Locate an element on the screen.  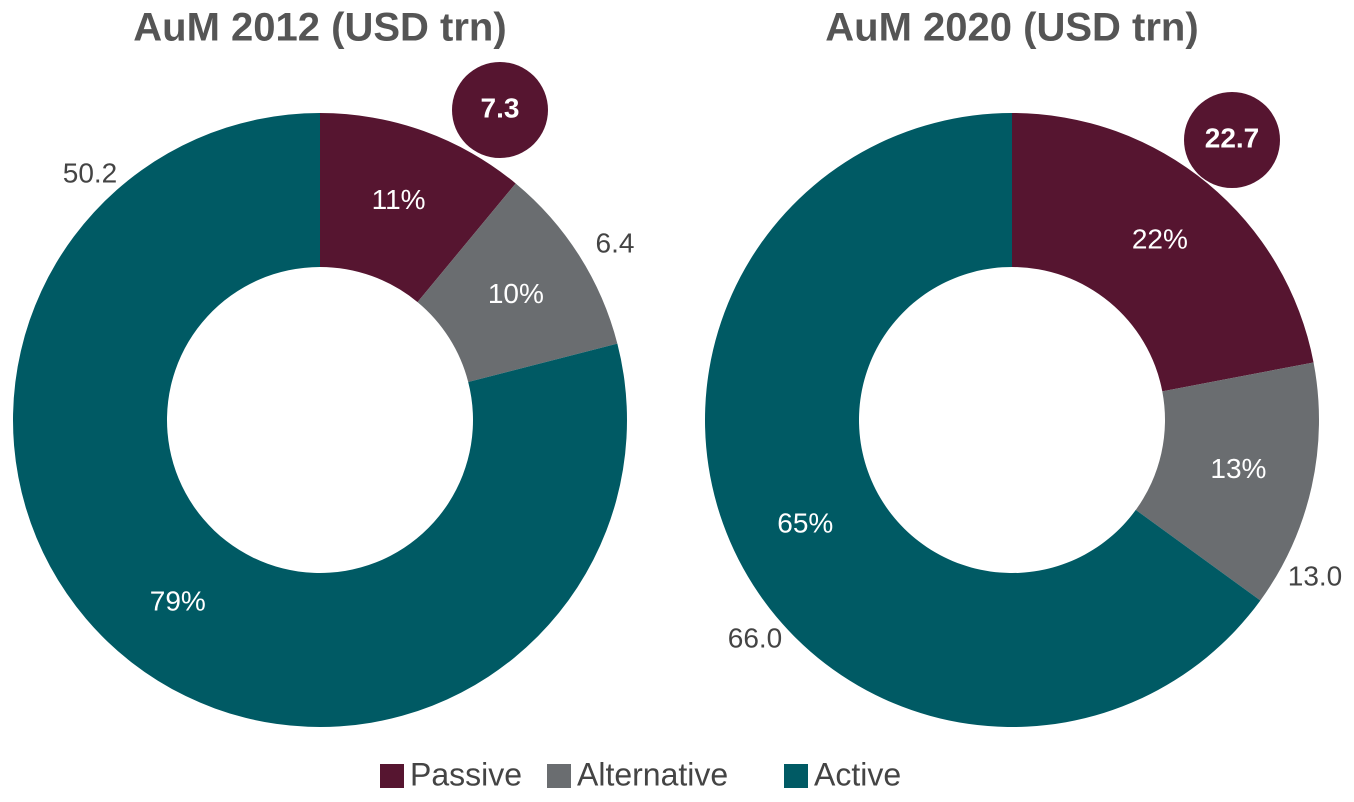
percent-label: 13% is located at coordinates (1238, 468).